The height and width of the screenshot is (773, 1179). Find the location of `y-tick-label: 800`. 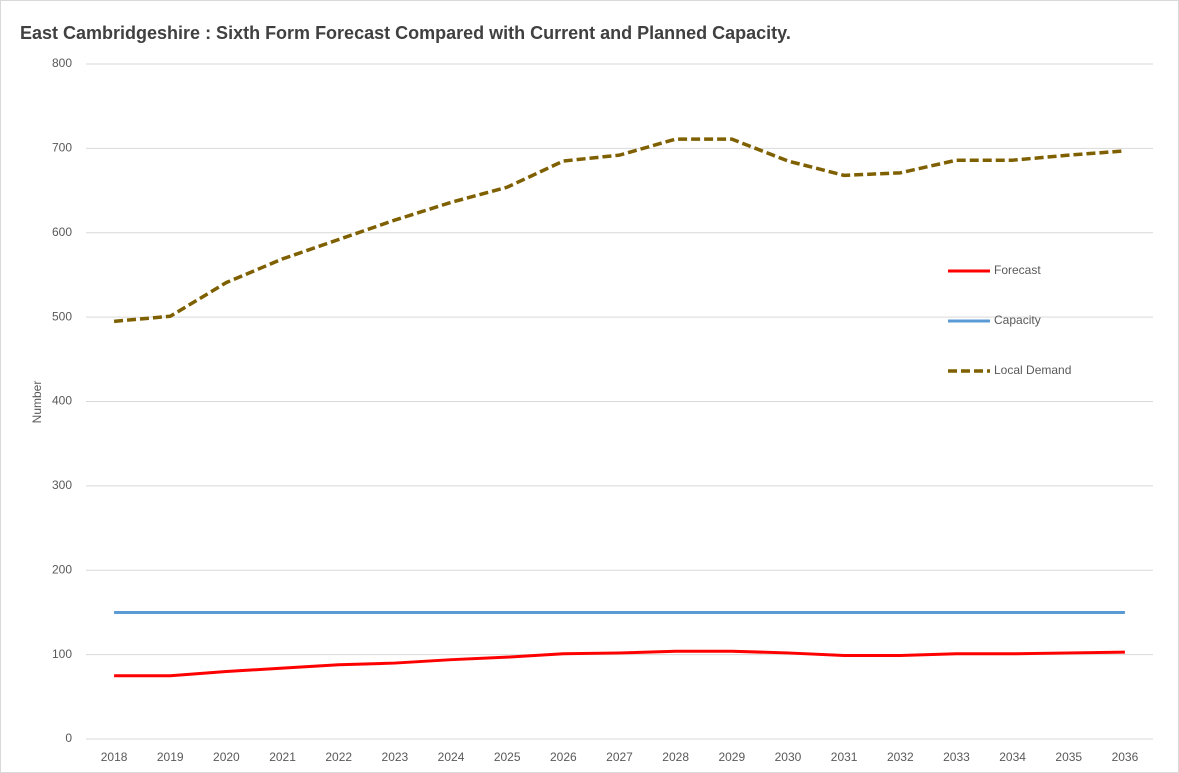

y-tick-label: 800 is located at coordinates (62, 63).